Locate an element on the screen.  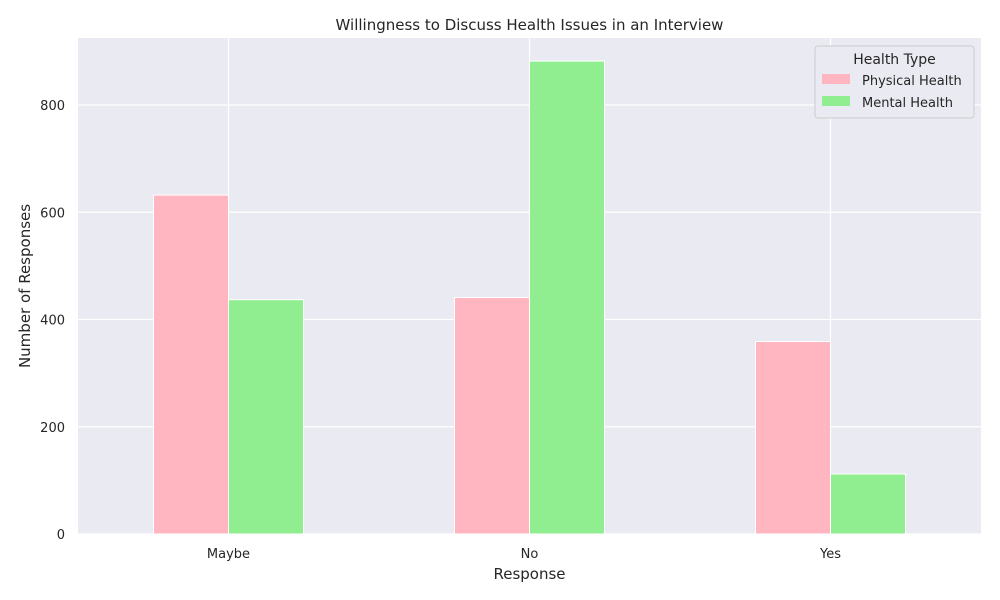
legend-box is located at coordinates (894, 82).